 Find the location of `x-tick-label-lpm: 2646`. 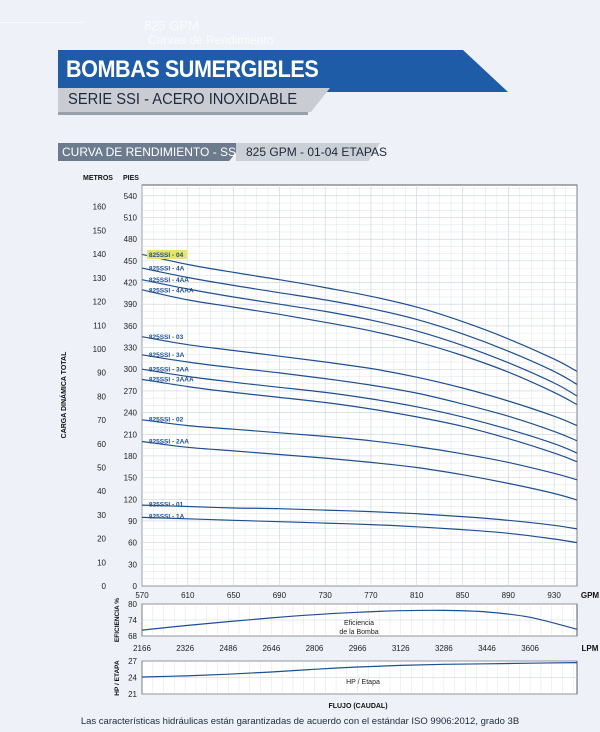

x-tick-label-lpm: 2646 is located at coordinates (271, 648).